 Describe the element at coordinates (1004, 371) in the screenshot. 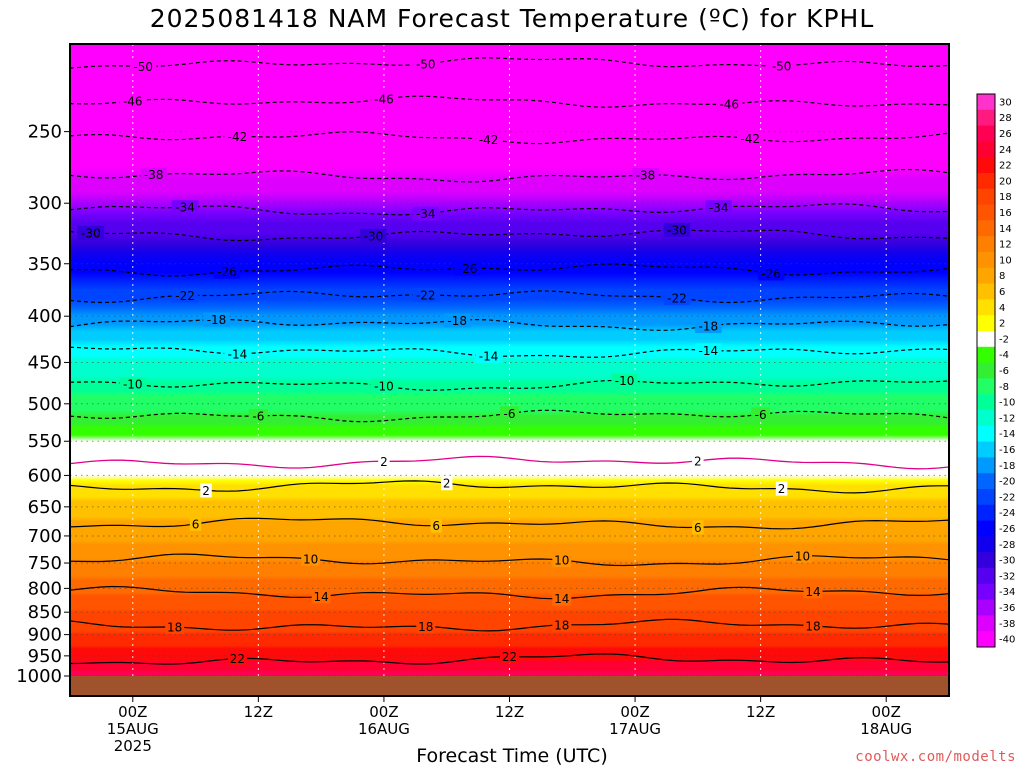

I see `colorbar-label: -6` at that location.